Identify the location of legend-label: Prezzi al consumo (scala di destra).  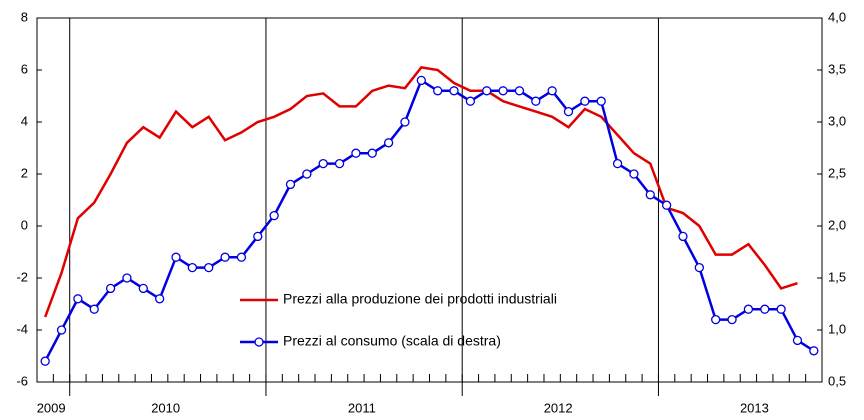
(392, 341).